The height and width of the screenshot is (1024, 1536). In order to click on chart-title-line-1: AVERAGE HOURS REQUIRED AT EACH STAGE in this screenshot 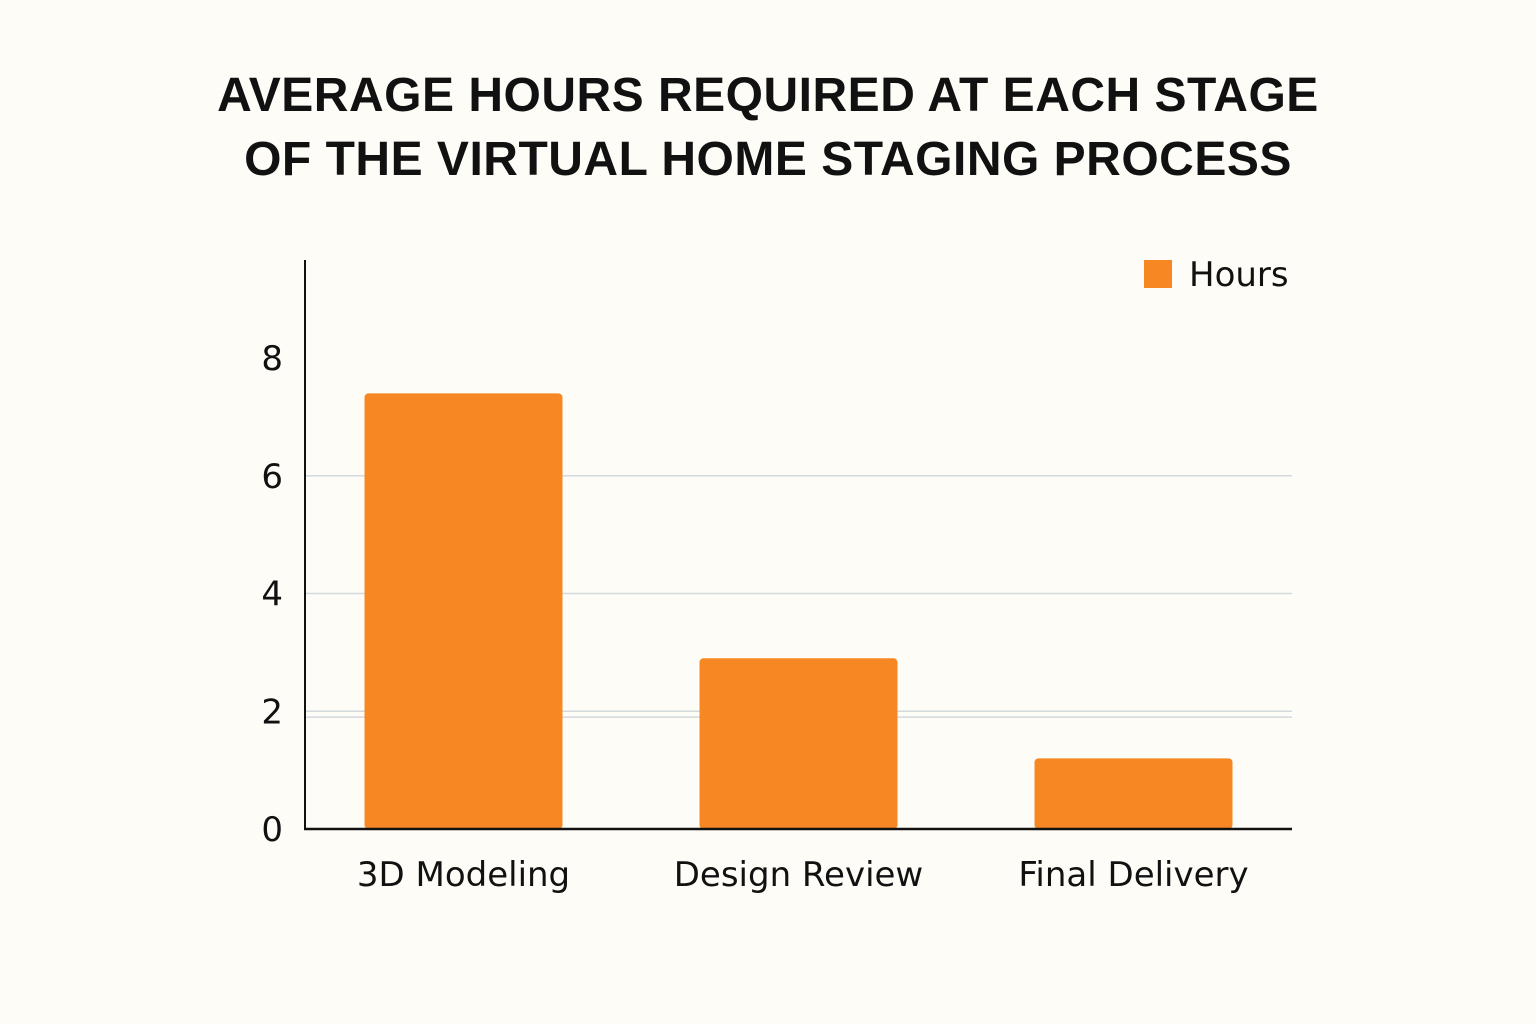, I will do `click(768, 95)`.